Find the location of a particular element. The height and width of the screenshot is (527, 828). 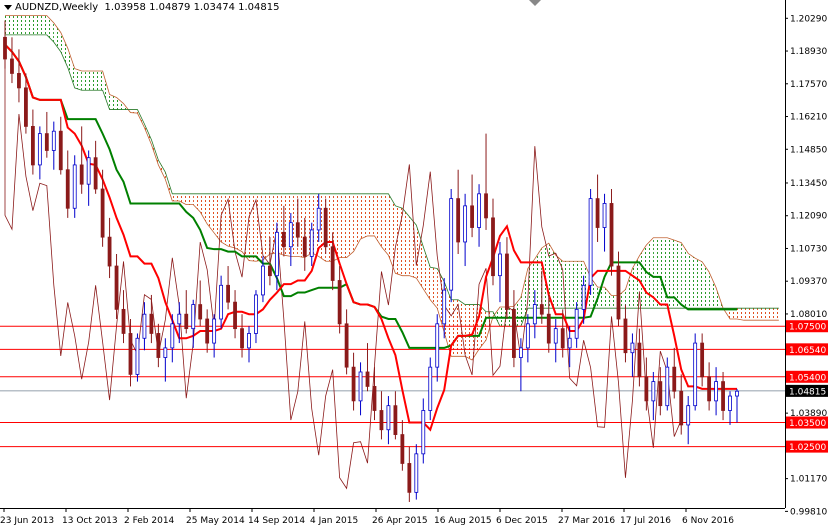

y-tick-label: 1.03890 is located at coordinates (808, 414).